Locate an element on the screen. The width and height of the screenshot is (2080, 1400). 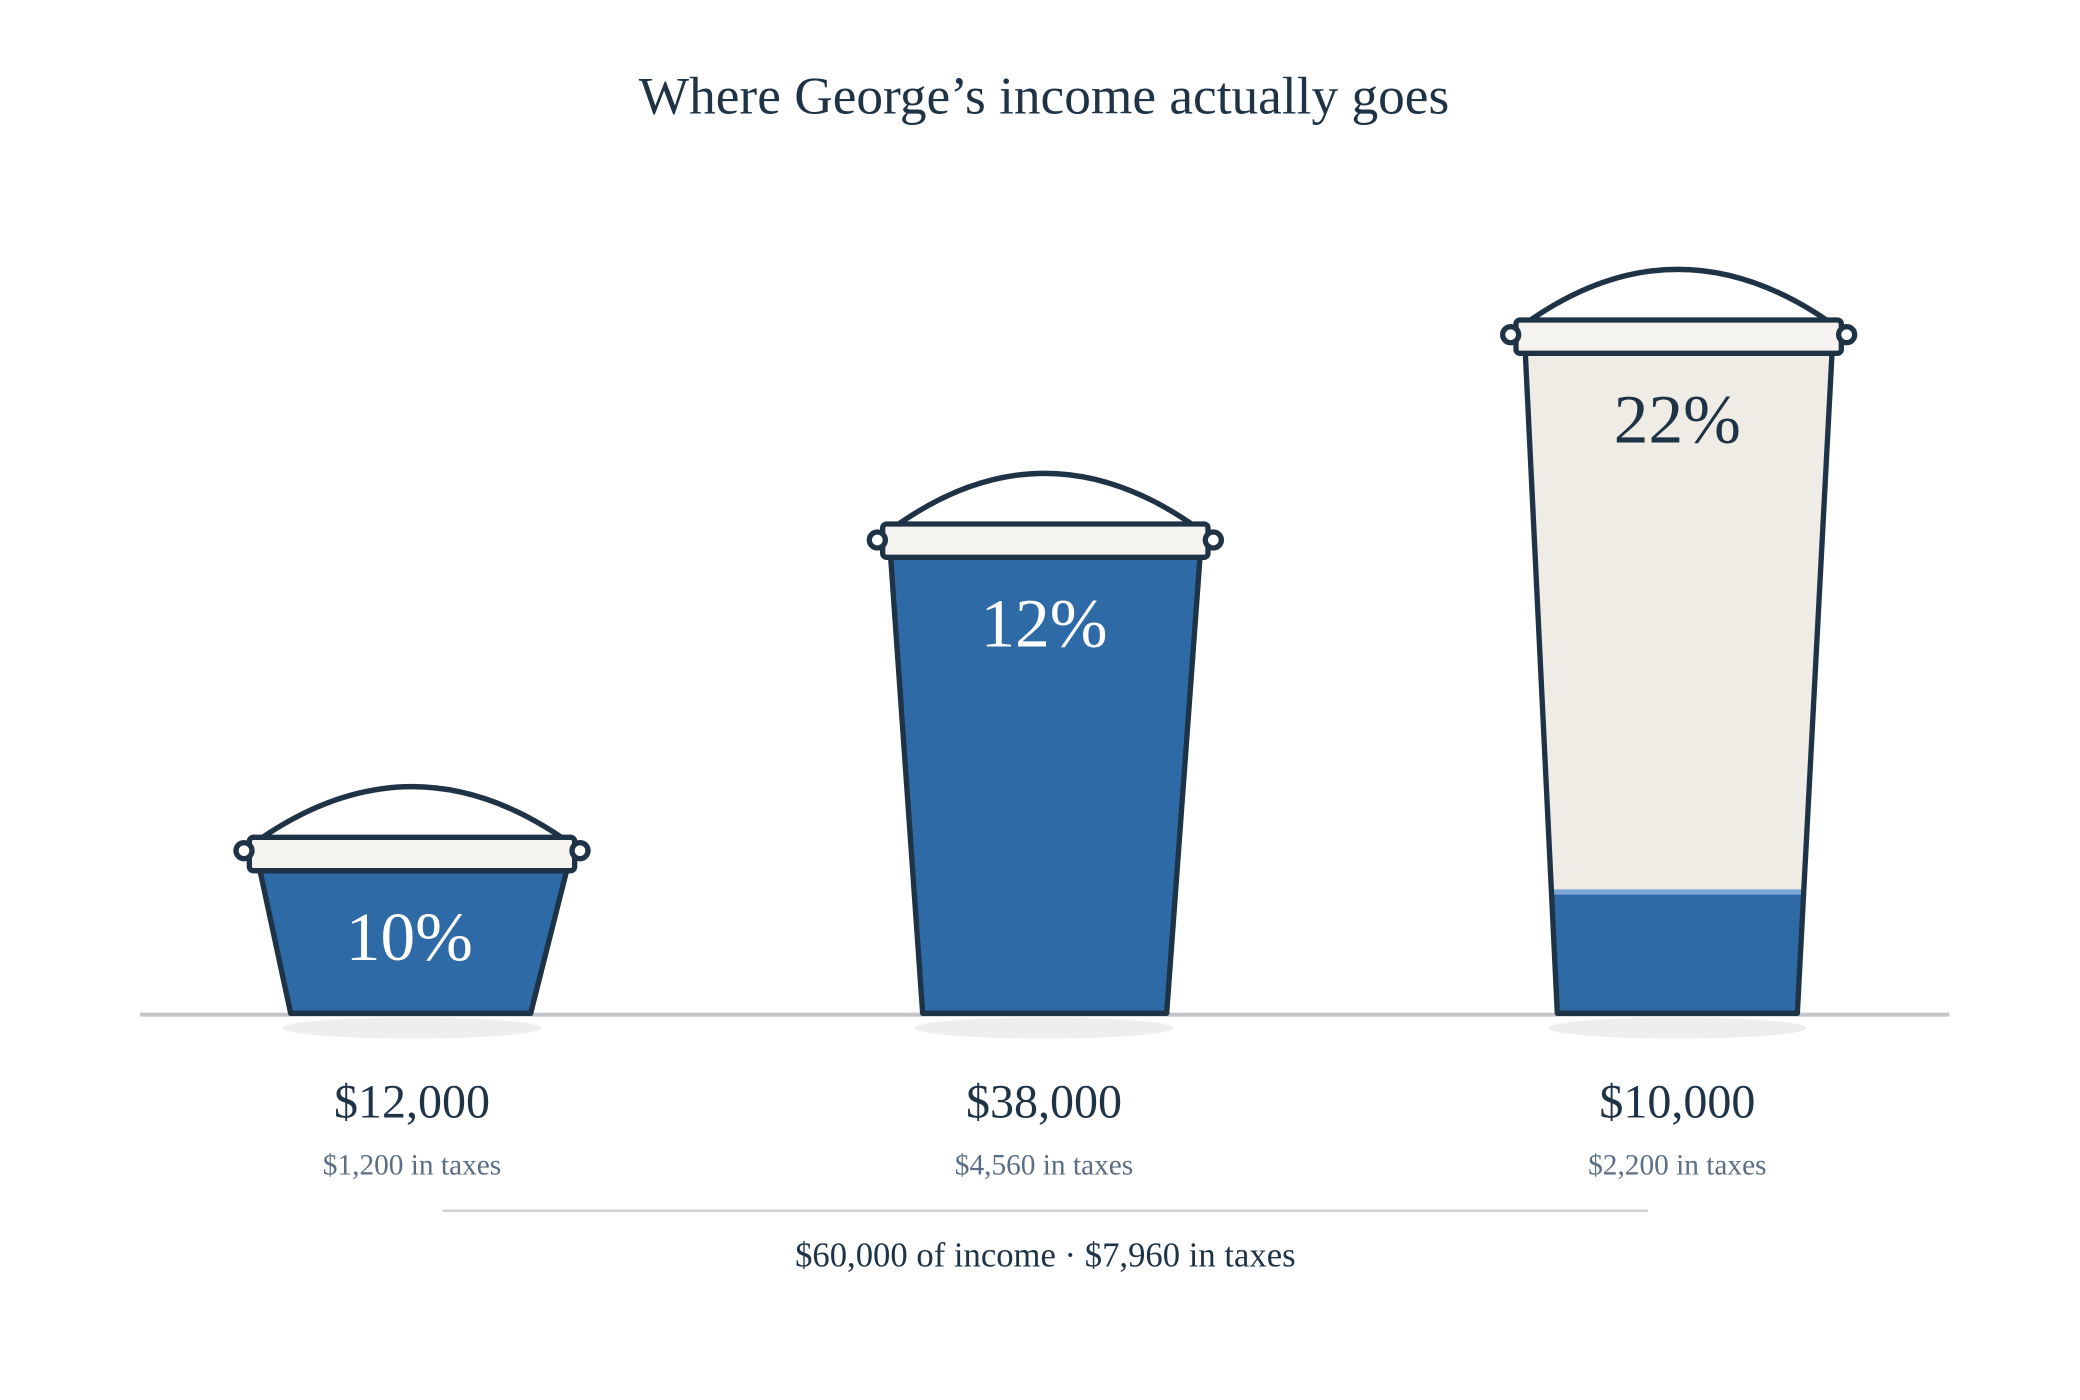
bucket: 22% is located at coordinates (1678, 641).